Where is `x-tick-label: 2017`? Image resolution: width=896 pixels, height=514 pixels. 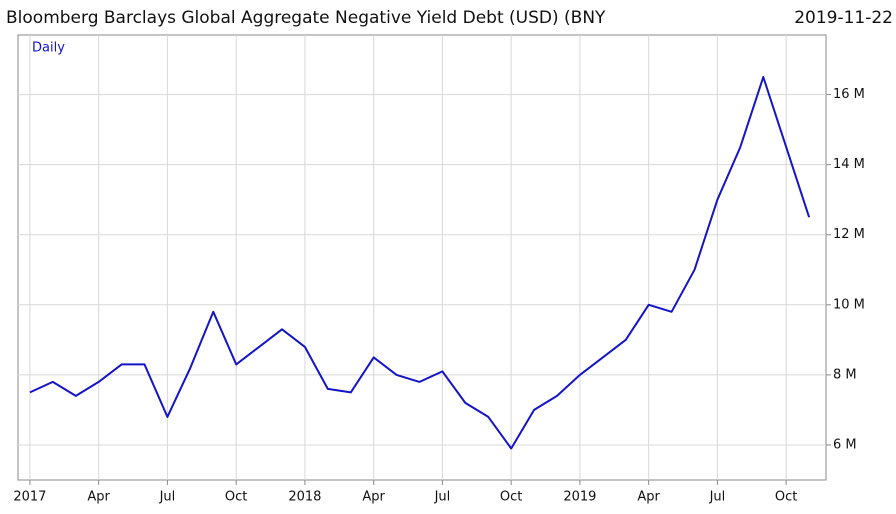 x-tick-label: 2017 is located at coordinates (29, 497).